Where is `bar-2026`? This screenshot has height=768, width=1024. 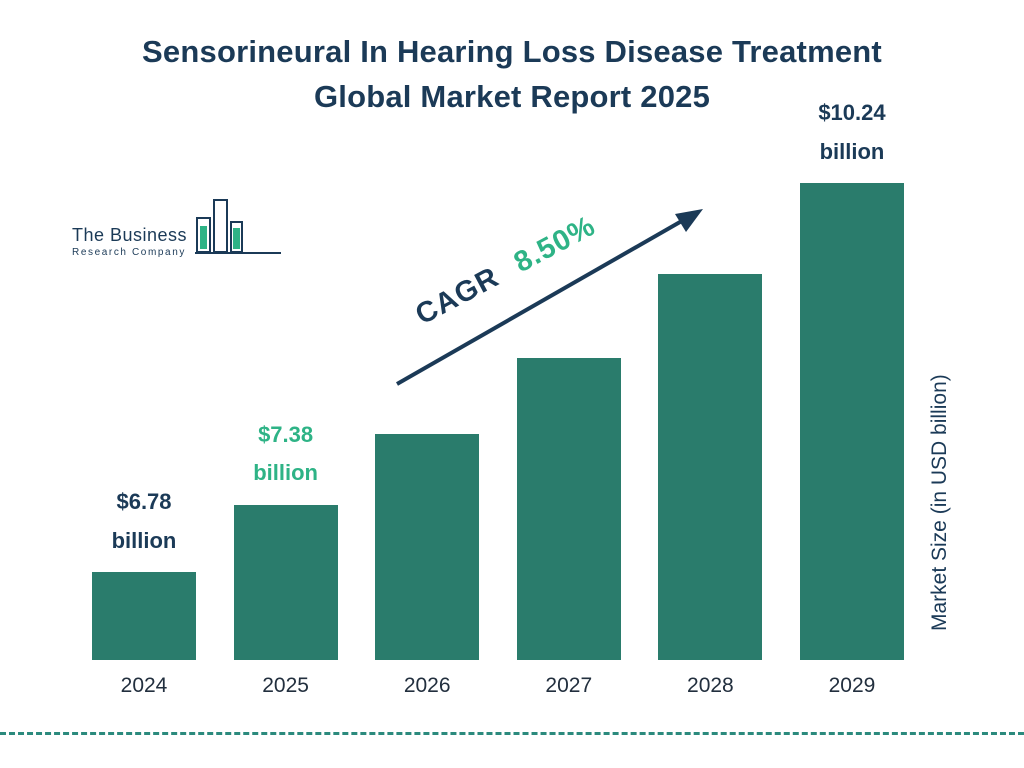 bar-2026 is located at coordinates (427, 547).